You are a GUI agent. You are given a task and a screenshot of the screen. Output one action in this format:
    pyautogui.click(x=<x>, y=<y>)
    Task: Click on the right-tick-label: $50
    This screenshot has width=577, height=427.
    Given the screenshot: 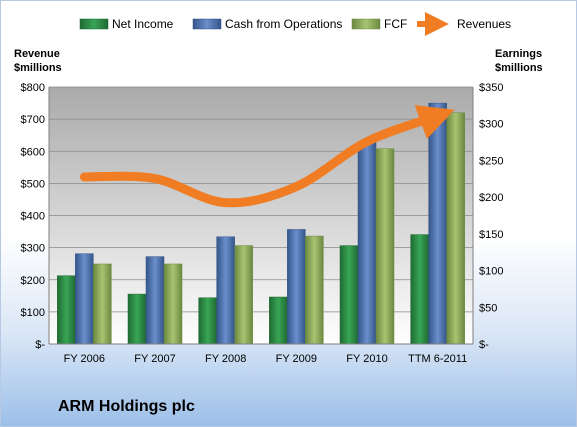 What is the action you would take?
    pyautogui.click(x=488, y=308)
    